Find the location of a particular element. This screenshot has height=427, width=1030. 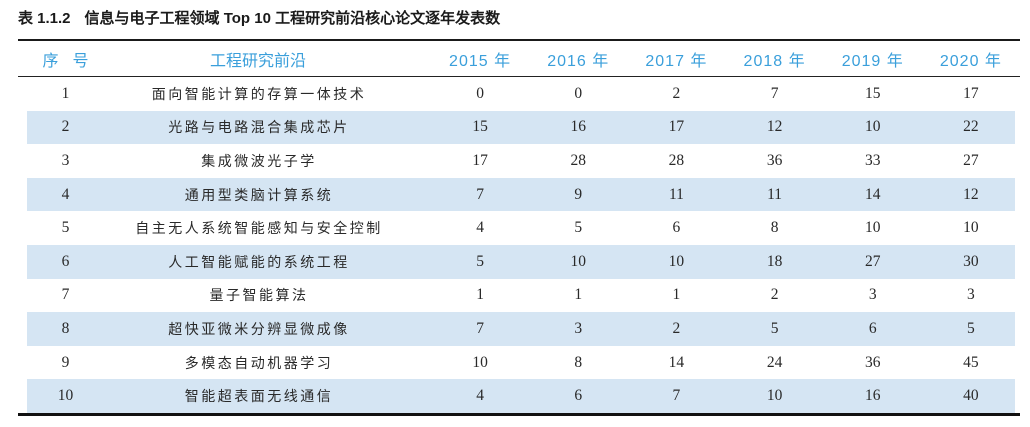

row-number-cell: 2 is located at coordinates (65, 127).